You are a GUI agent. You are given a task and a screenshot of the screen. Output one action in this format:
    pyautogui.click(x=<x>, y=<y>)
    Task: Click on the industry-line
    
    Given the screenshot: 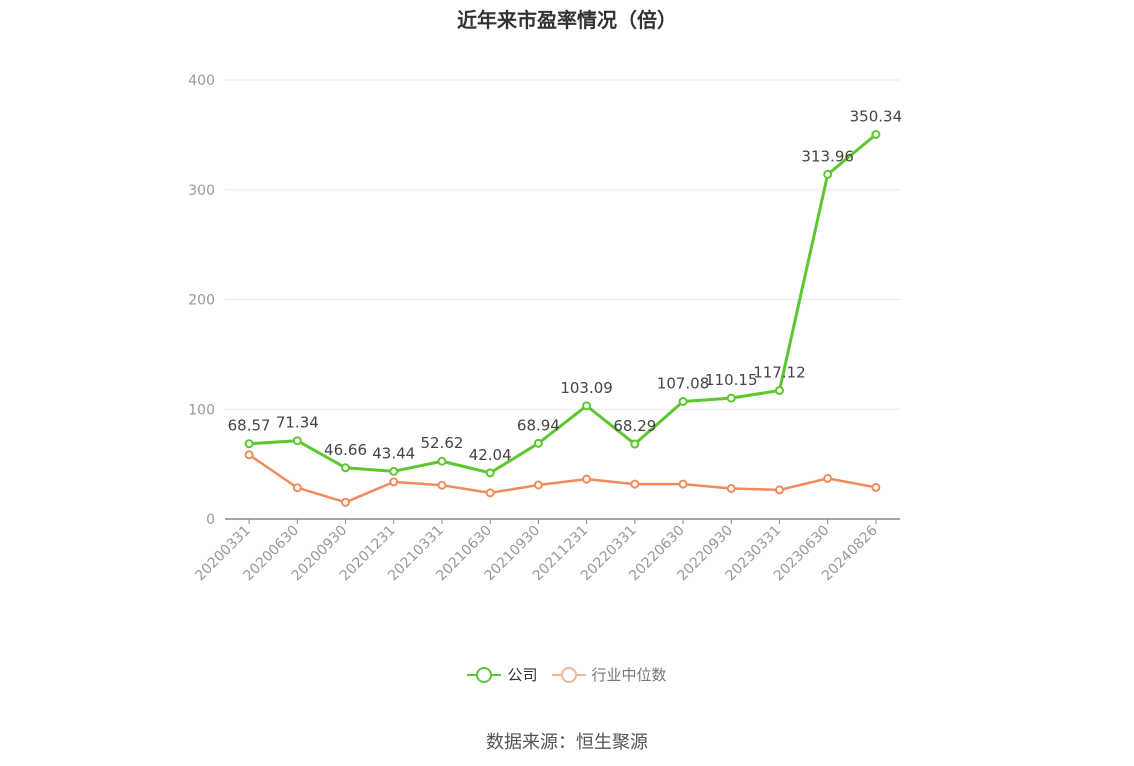 What is the action you would take?
    pyautogui.click(x=562, y=478)
    